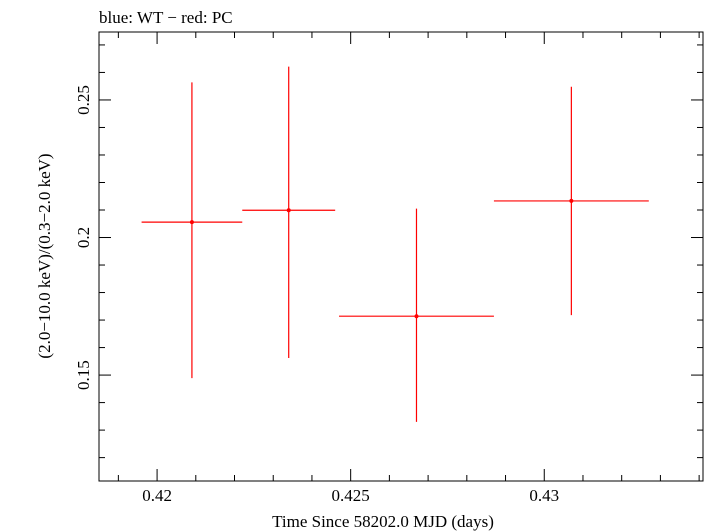 Image resolution: width=705 pixels, height=532 pixels. I want to click on x-tick-label: 0.42, so click(157, 495).